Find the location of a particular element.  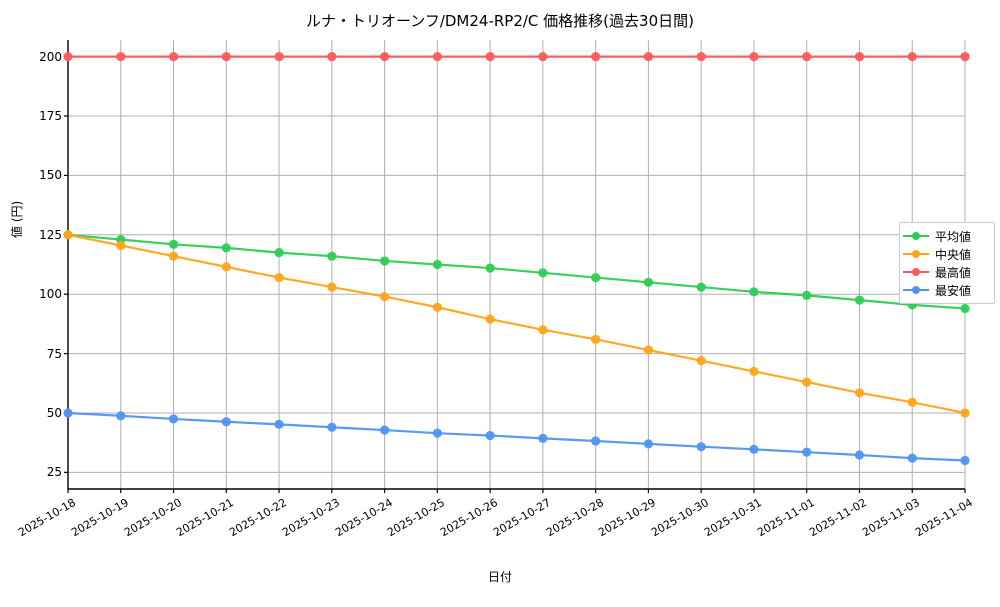

y-axis-tick-labels: 25 50 75 100 125 150 175 200 is located at coordinates (31, 300).